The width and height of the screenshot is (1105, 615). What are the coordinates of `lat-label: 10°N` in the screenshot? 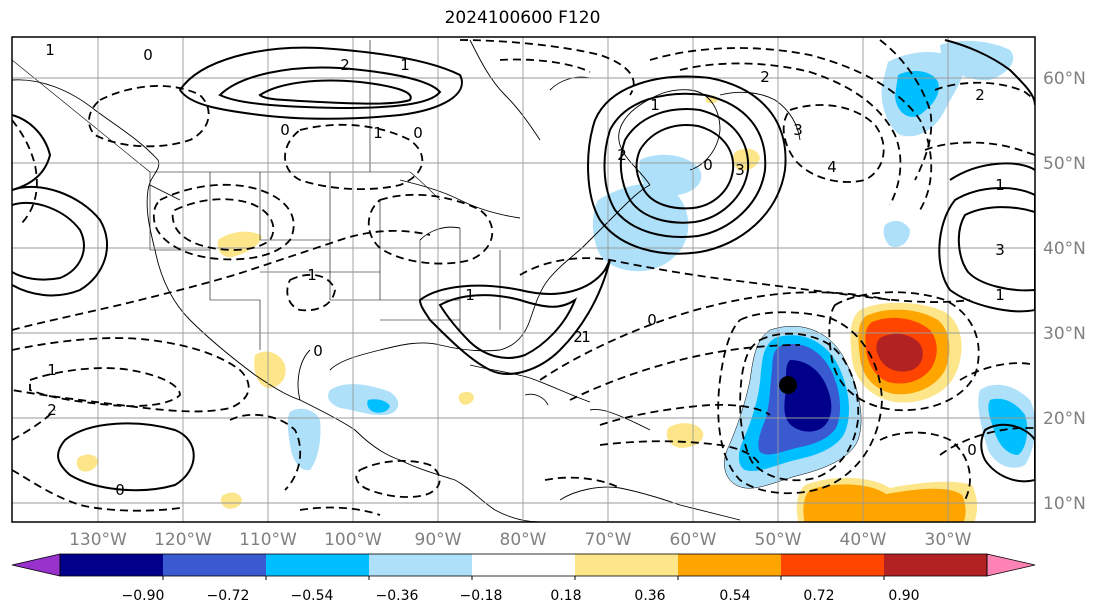 It's located at (1064, 504).